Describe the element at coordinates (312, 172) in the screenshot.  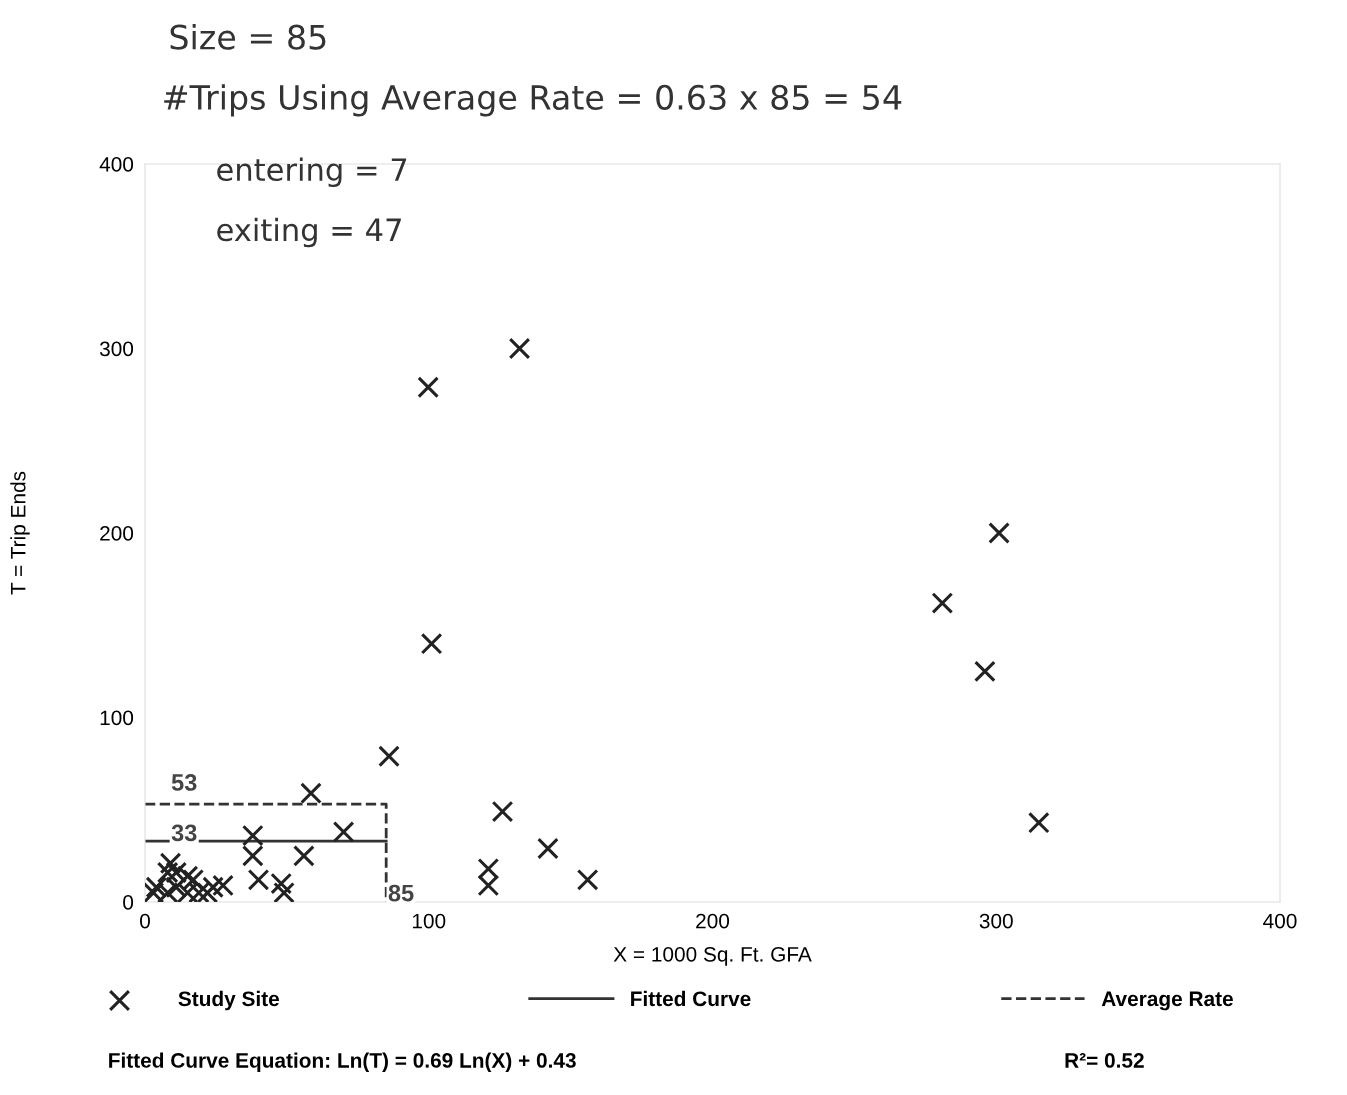
I see `annotation: entering = 7` at that location.